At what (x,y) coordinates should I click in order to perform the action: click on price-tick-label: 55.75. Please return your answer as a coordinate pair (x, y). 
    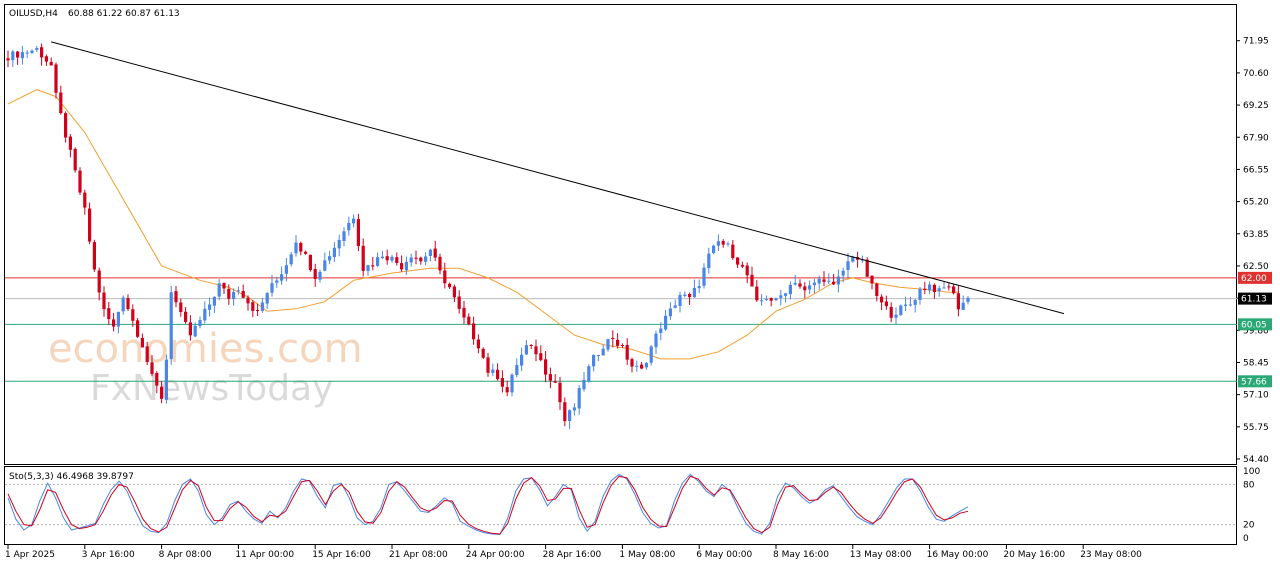
    Looking at the image, I should click on (1256, 428).